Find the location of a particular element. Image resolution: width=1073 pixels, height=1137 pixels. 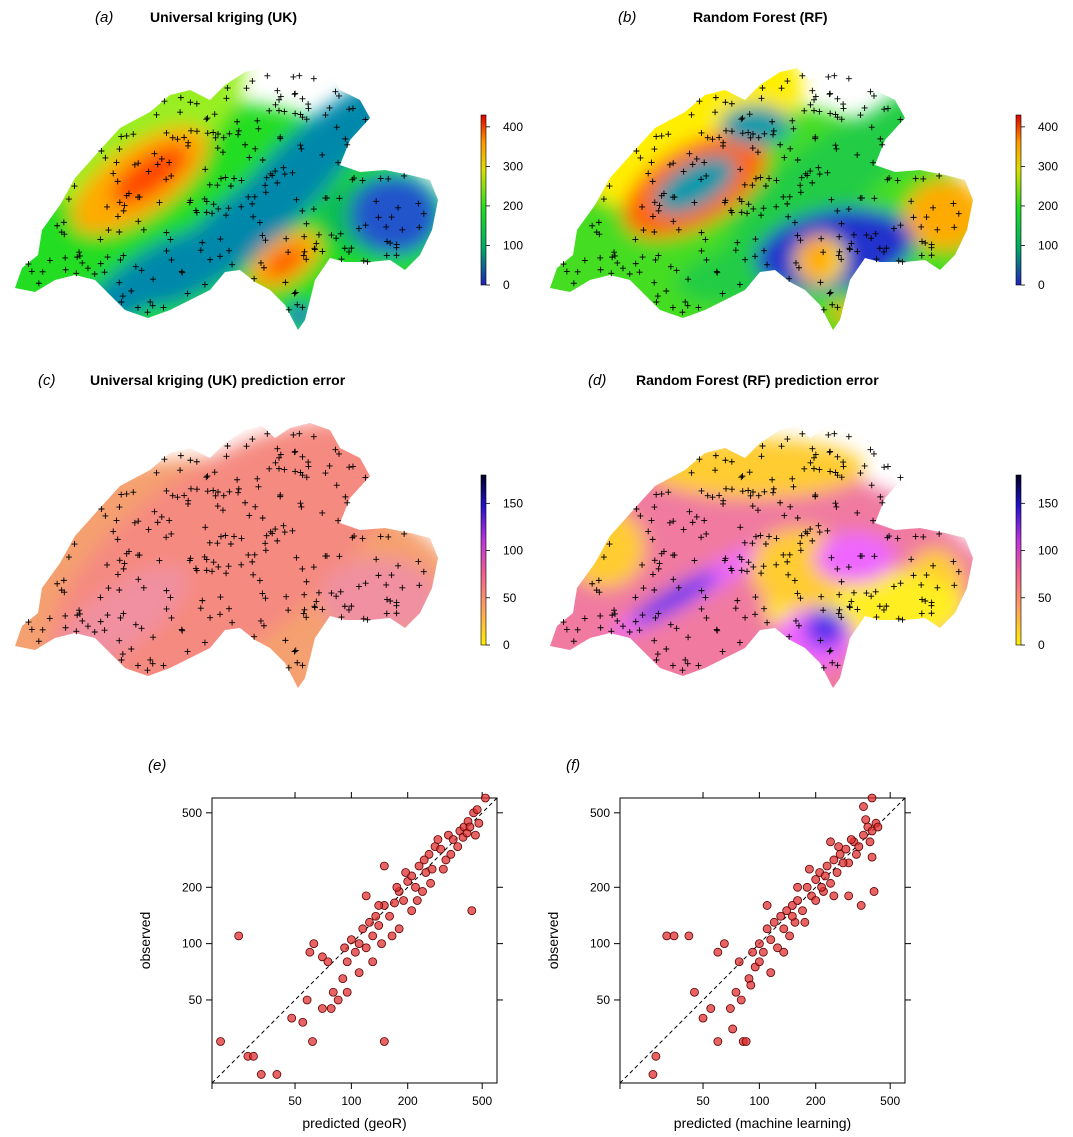

panel-b-title: Random Forest (RF) is located at coordinates (760, 17).